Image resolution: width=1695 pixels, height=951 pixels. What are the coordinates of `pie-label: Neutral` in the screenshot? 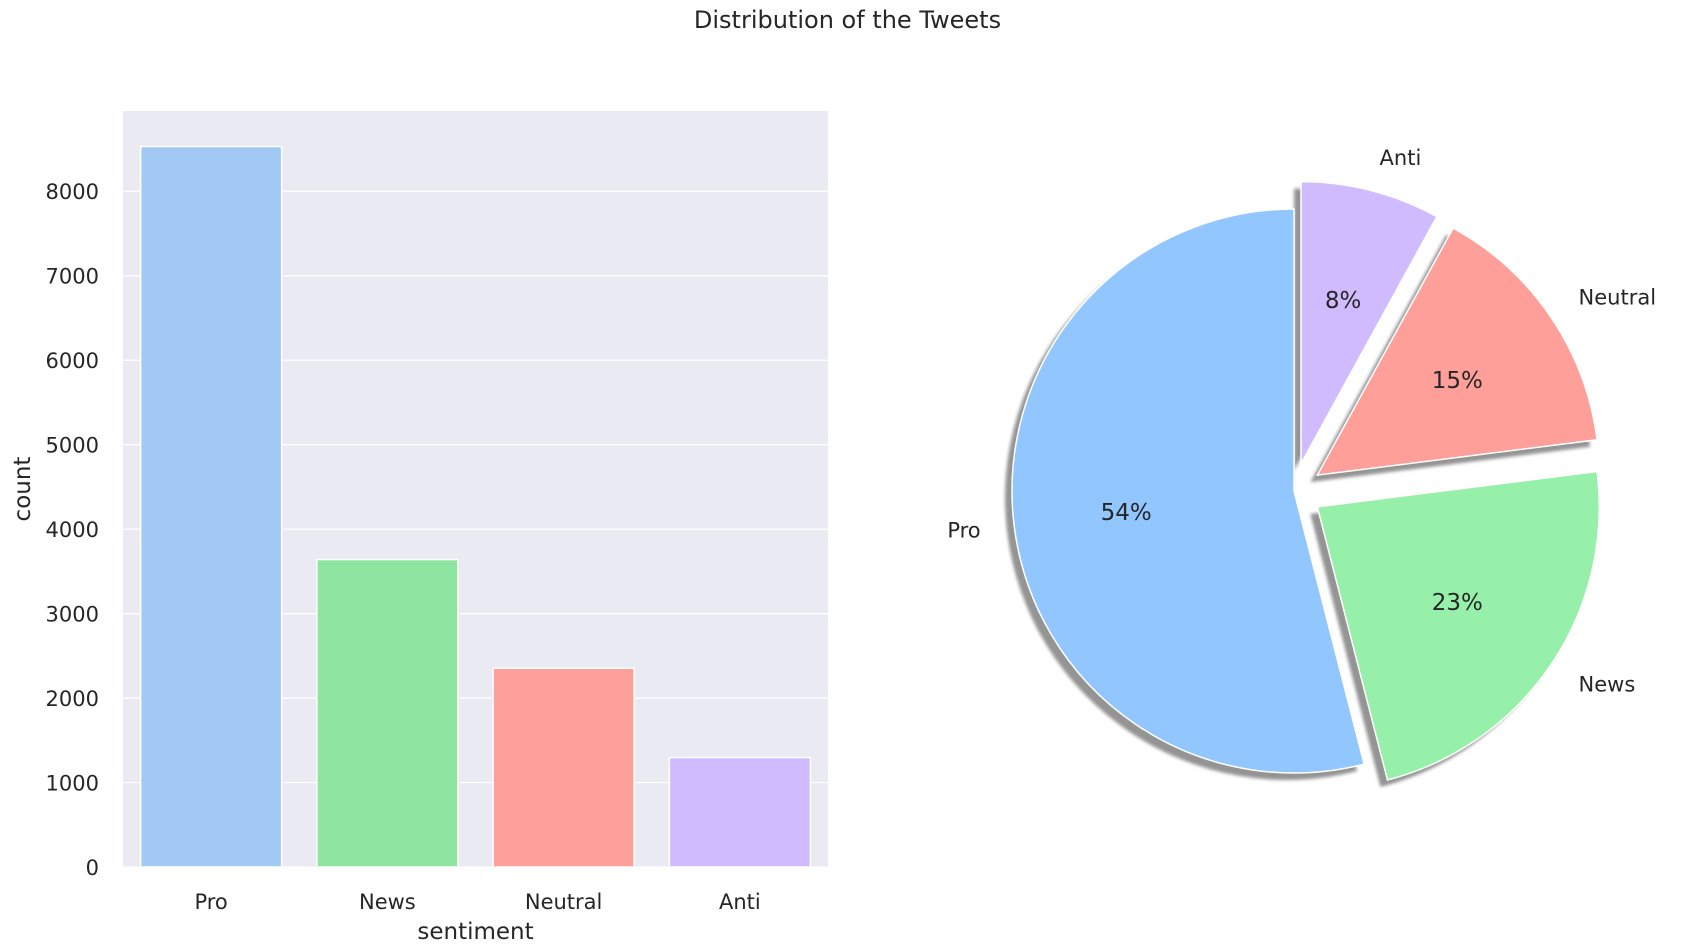 It's located at (1618, 298).